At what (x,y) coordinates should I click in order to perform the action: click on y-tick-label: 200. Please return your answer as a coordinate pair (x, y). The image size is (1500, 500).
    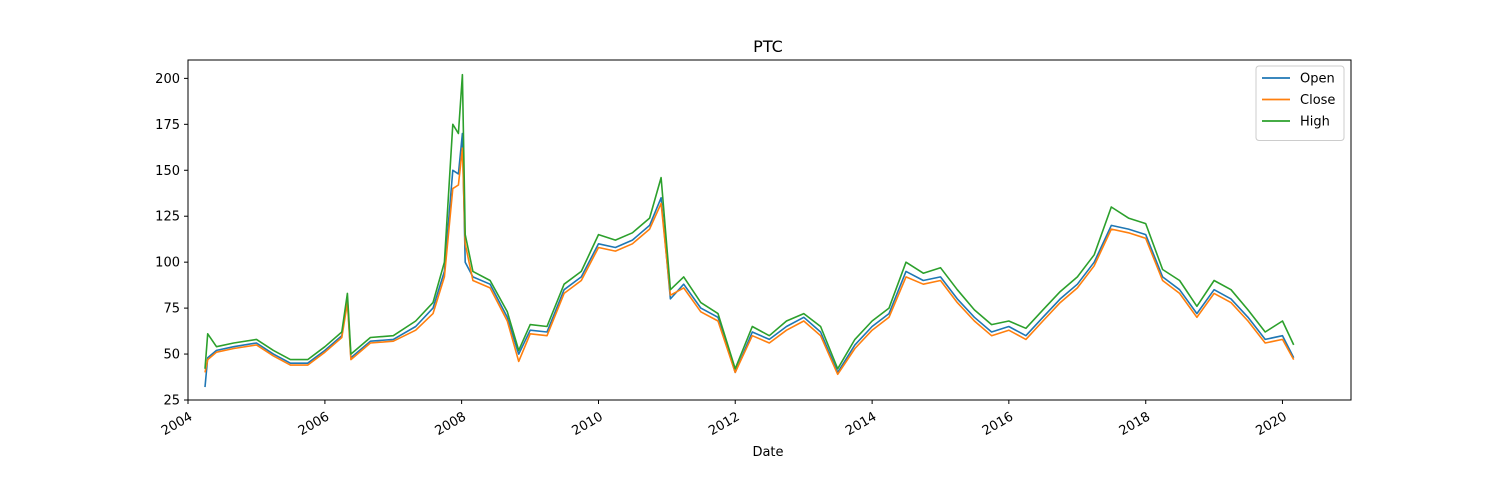
    Looking at the image, I should click on (167, 79).